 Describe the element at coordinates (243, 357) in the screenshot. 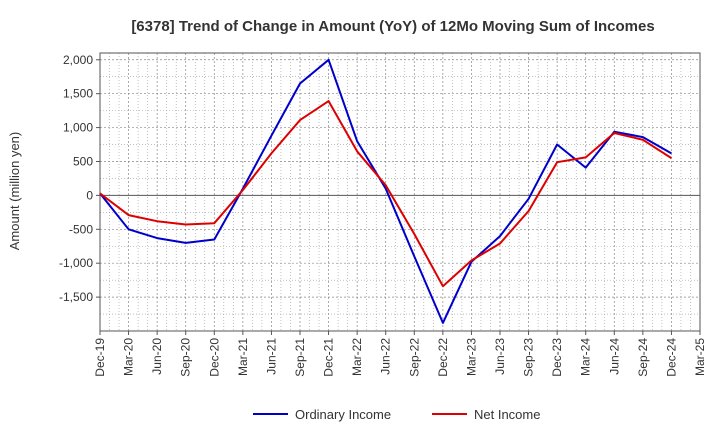

I see `x-tick-label: Mar-21` at that location.